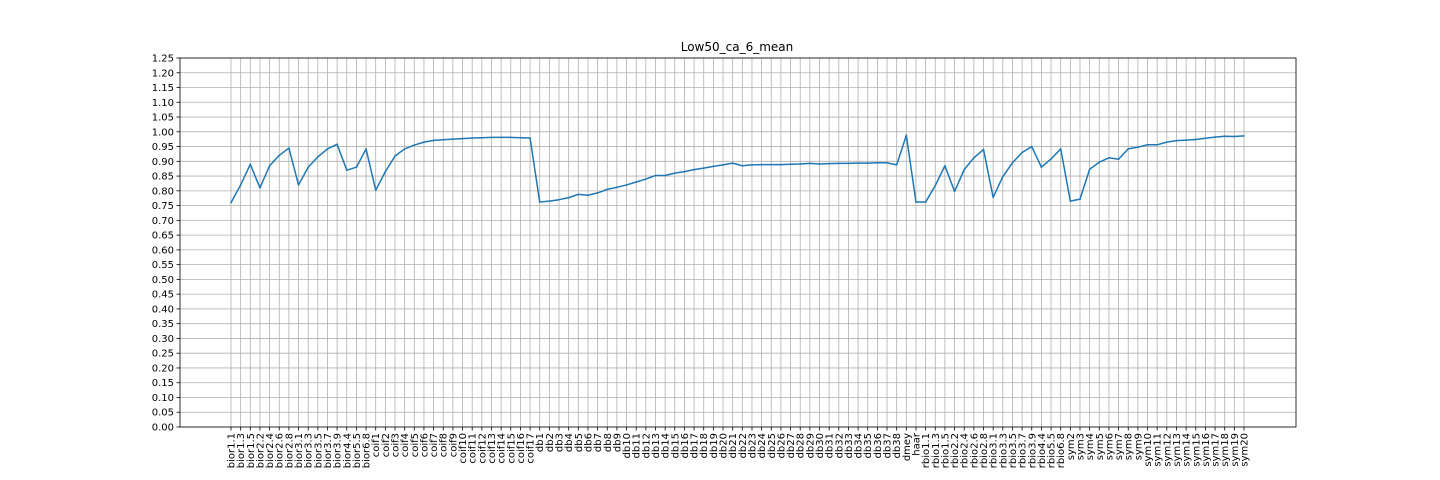 Image resolution: width=1440 pixels, height=480 pixels. Describe the element at coordinates (733, 445) in the screenshot. I see `x-tick-label: db21` at that location.